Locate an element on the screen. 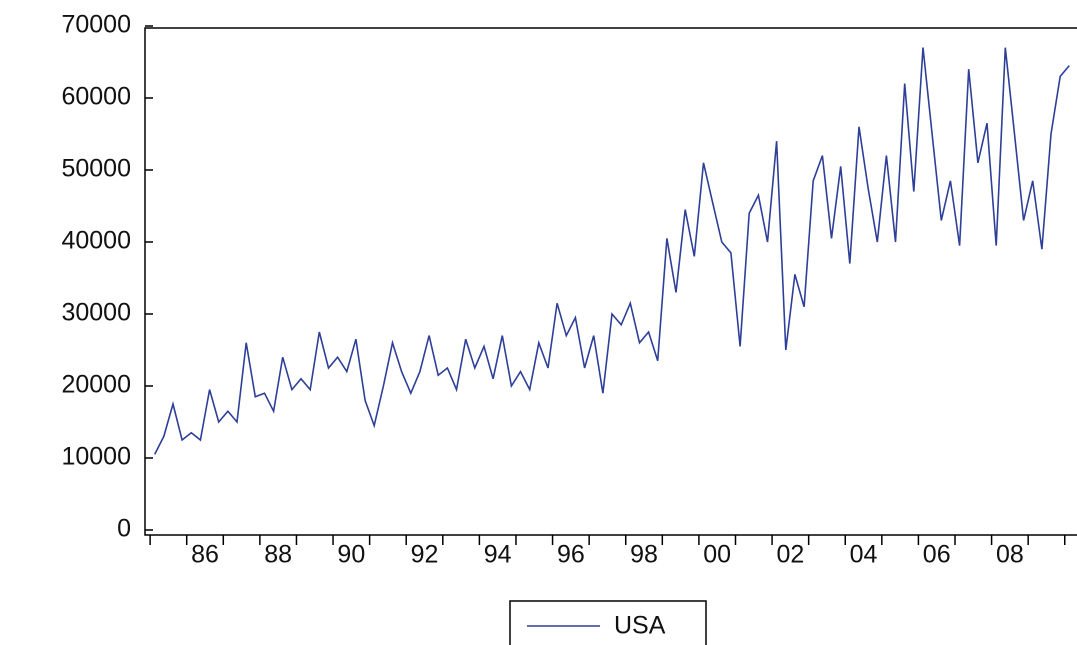 Image resolution: width=1077 pixels, height=645 pixels. x-tick-label: 88 is located at coordinates (278, 555).